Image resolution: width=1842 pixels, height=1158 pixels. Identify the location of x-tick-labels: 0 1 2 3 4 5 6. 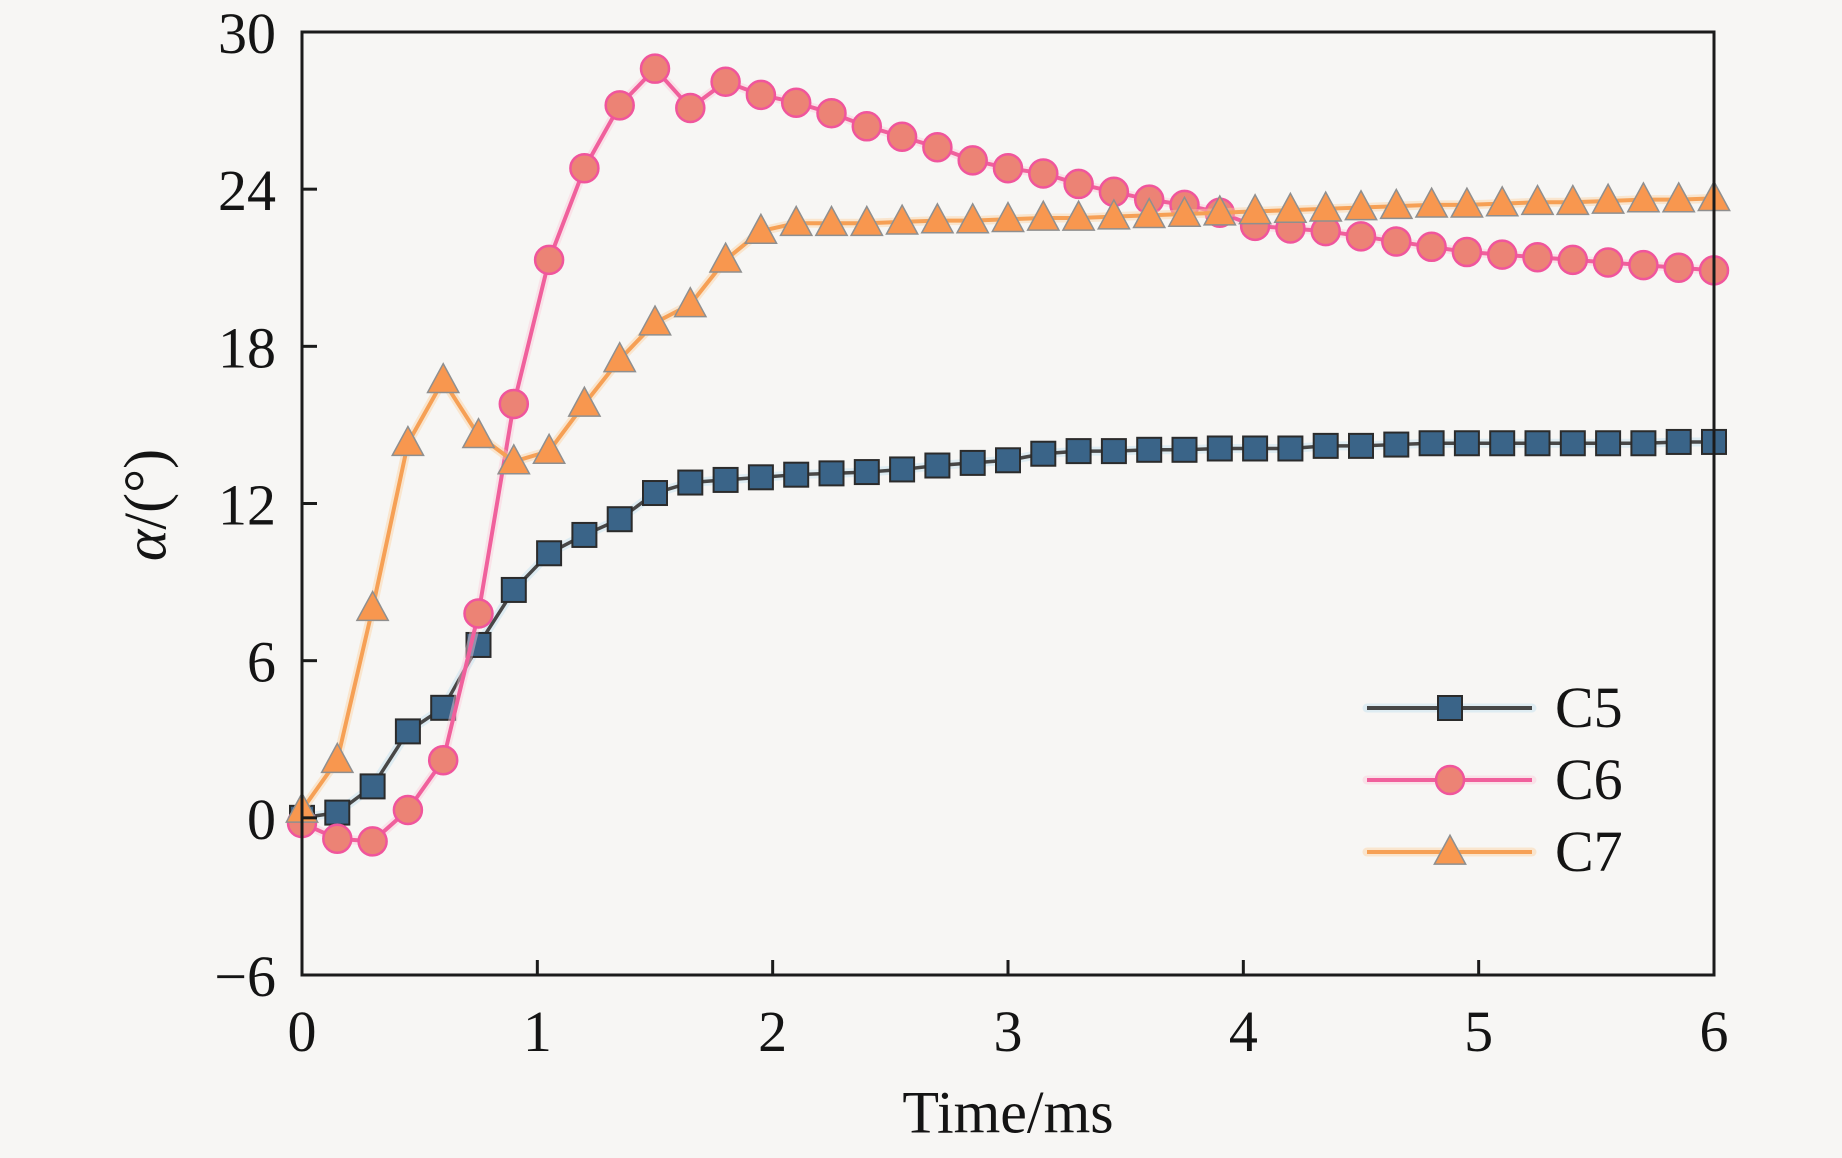
(1008, 1031).